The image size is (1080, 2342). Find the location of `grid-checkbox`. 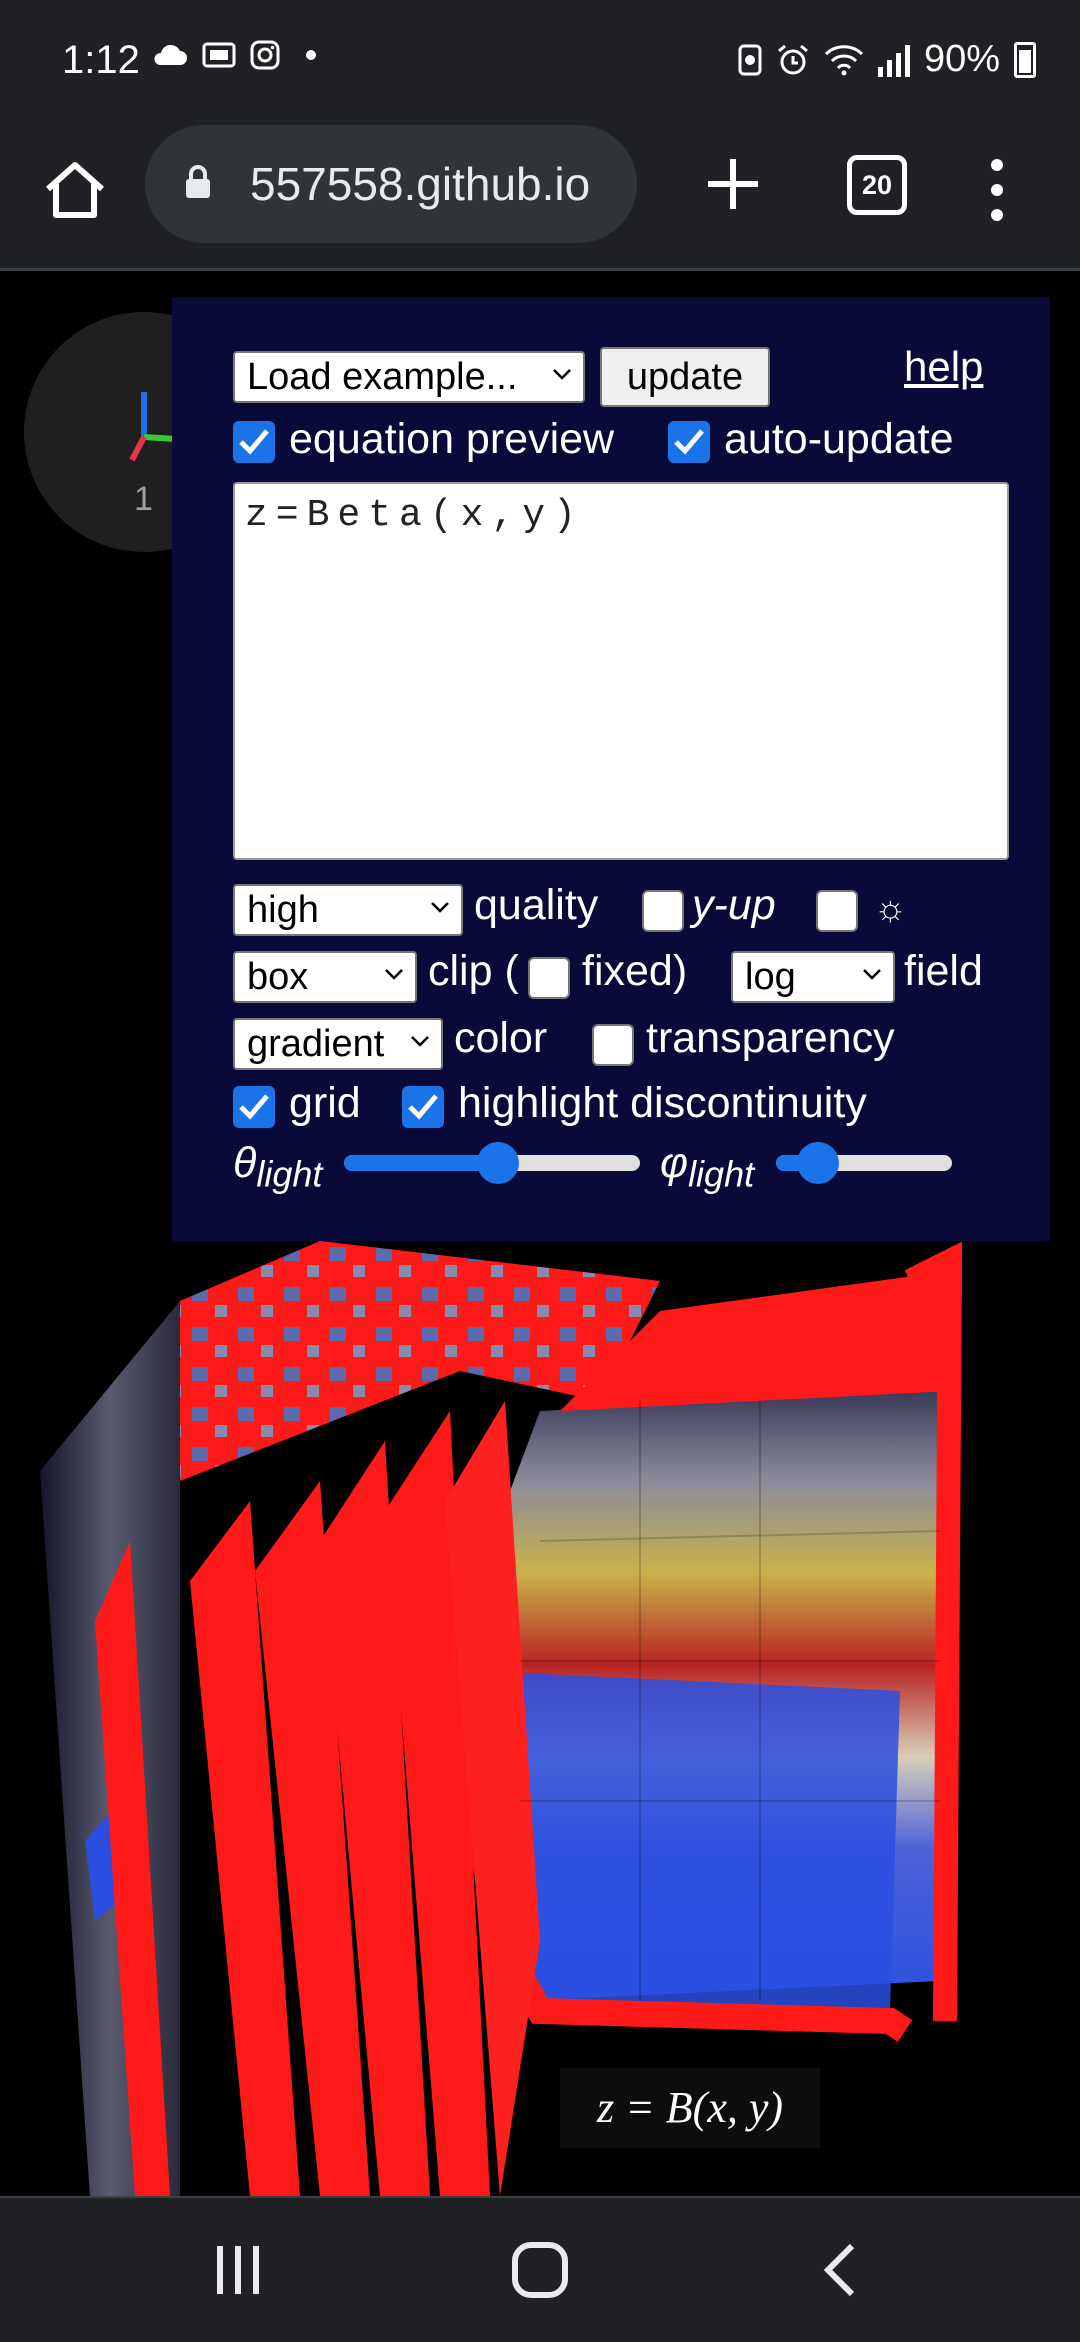

grid-checkbox is located at coordinates (254, 1107).